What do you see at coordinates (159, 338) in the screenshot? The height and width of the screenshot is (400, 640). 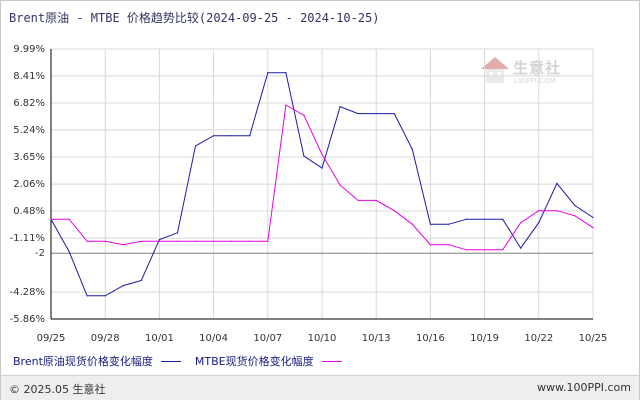 I see `x-tick-label: 10/01` at bounding box center [159, 338].